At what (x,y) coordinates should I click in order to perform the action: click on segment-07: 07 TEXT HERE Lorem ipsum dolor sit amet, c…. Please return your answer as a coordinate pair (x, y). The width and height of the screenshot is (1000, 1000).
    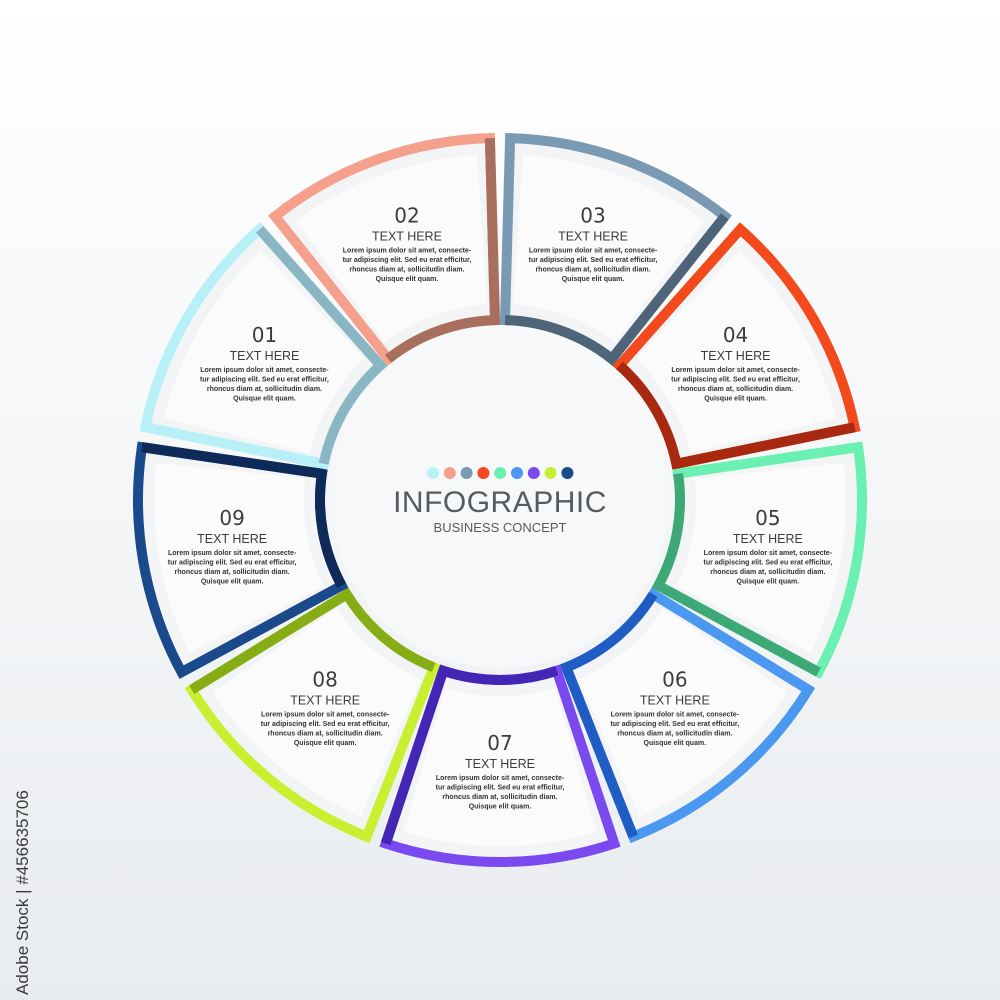
    Looking at the image, I should click on (500, 765).